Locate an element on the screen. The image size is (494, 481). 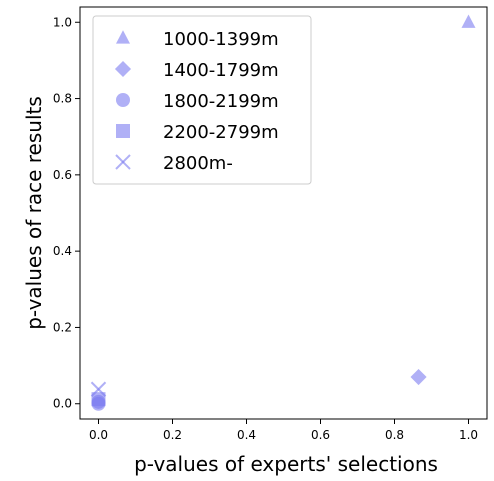
x-tick-label: 0.4 is located at coordinates (246, 435).